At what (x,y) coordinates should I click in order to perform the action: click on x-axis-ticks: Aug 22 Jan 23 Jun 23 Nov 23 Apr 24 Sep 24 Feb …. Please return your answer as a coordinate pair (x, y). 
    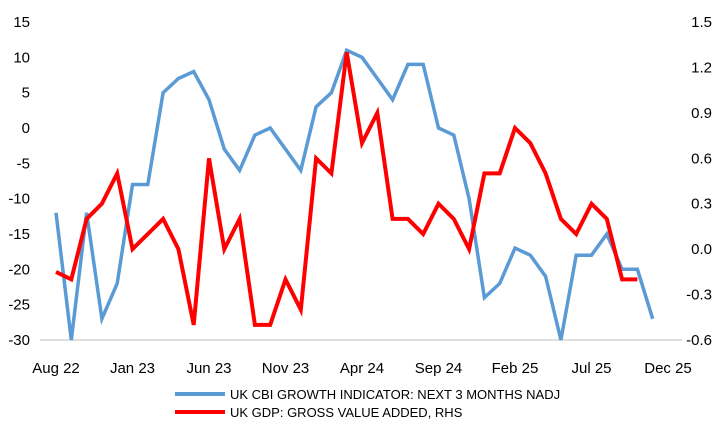
    Looking at the image, I should click on (362, 368).